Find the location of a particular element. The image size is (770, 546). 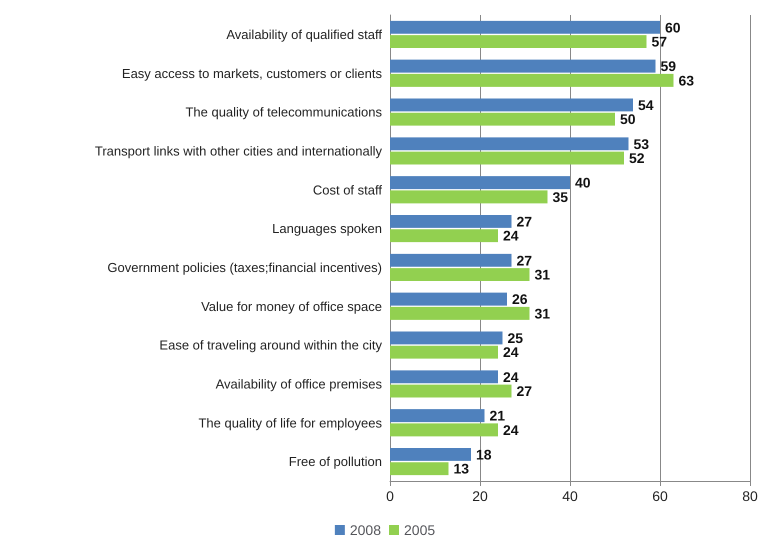

data-label: 60 is located at coordinates (673, 27).